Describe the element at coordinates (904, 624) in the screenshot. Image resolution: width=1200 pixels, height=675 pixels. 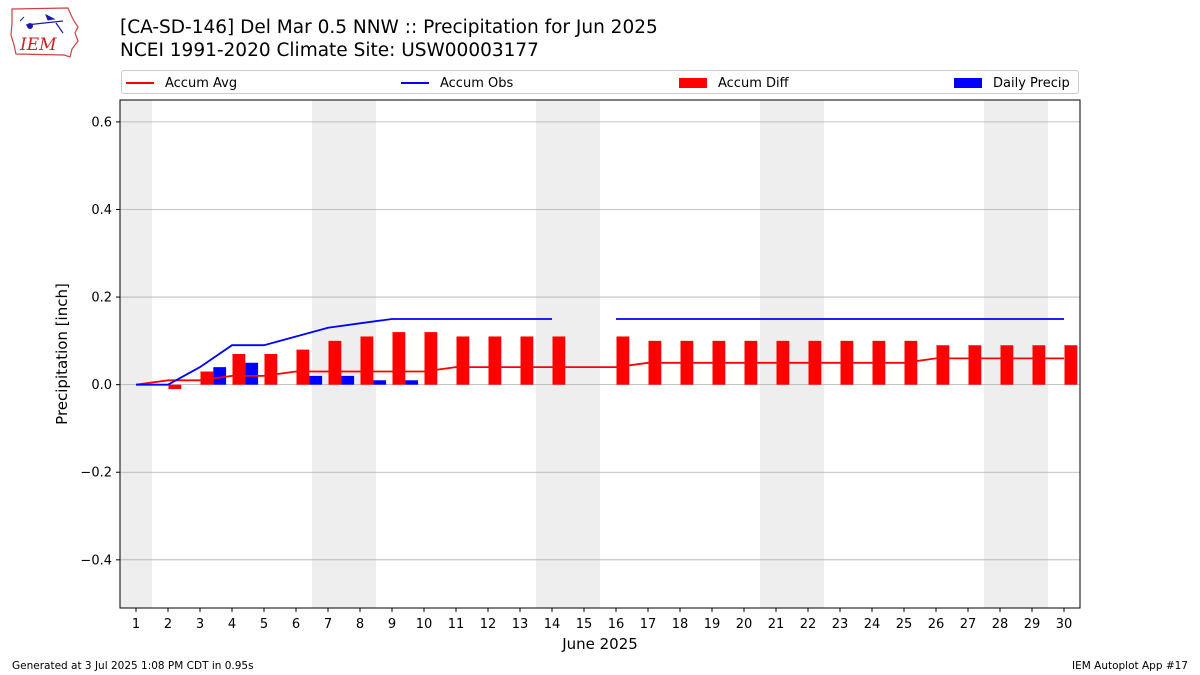
I see `x-tick-label: 25` at that location.